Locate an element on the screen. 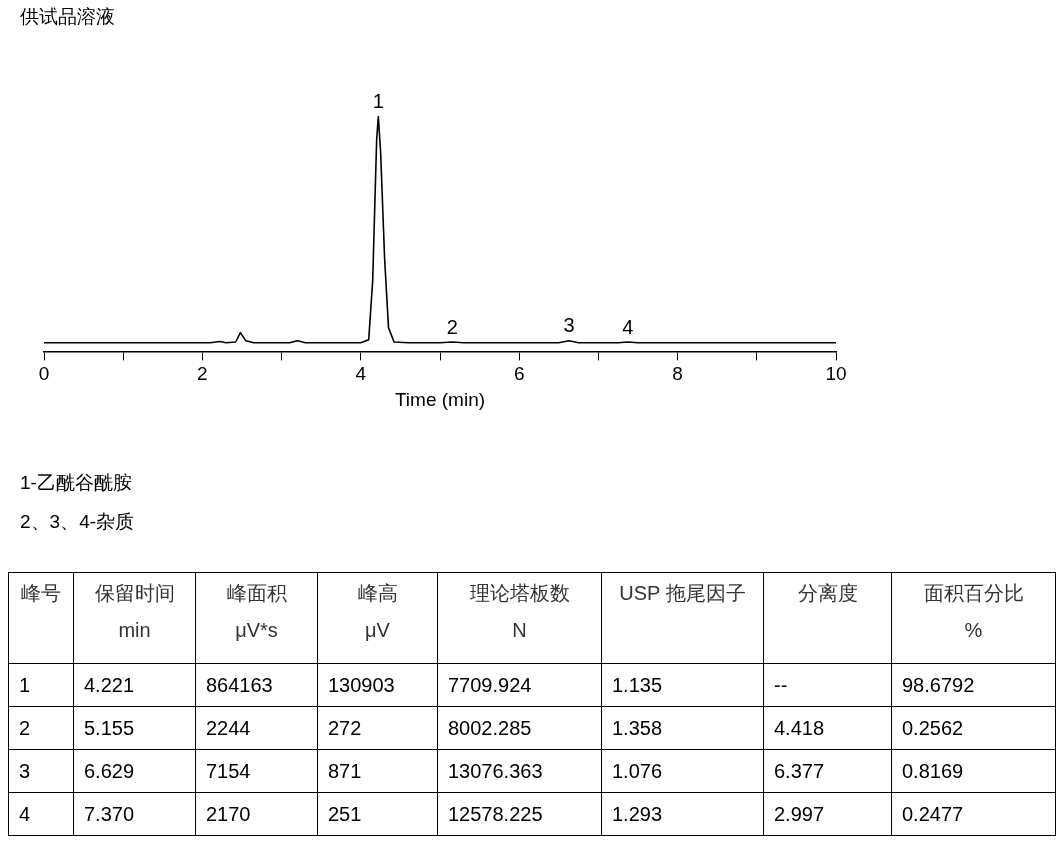 The image size is (1058, 847). text: 2、3、4-杂质 is located at coordinates (77, 522).